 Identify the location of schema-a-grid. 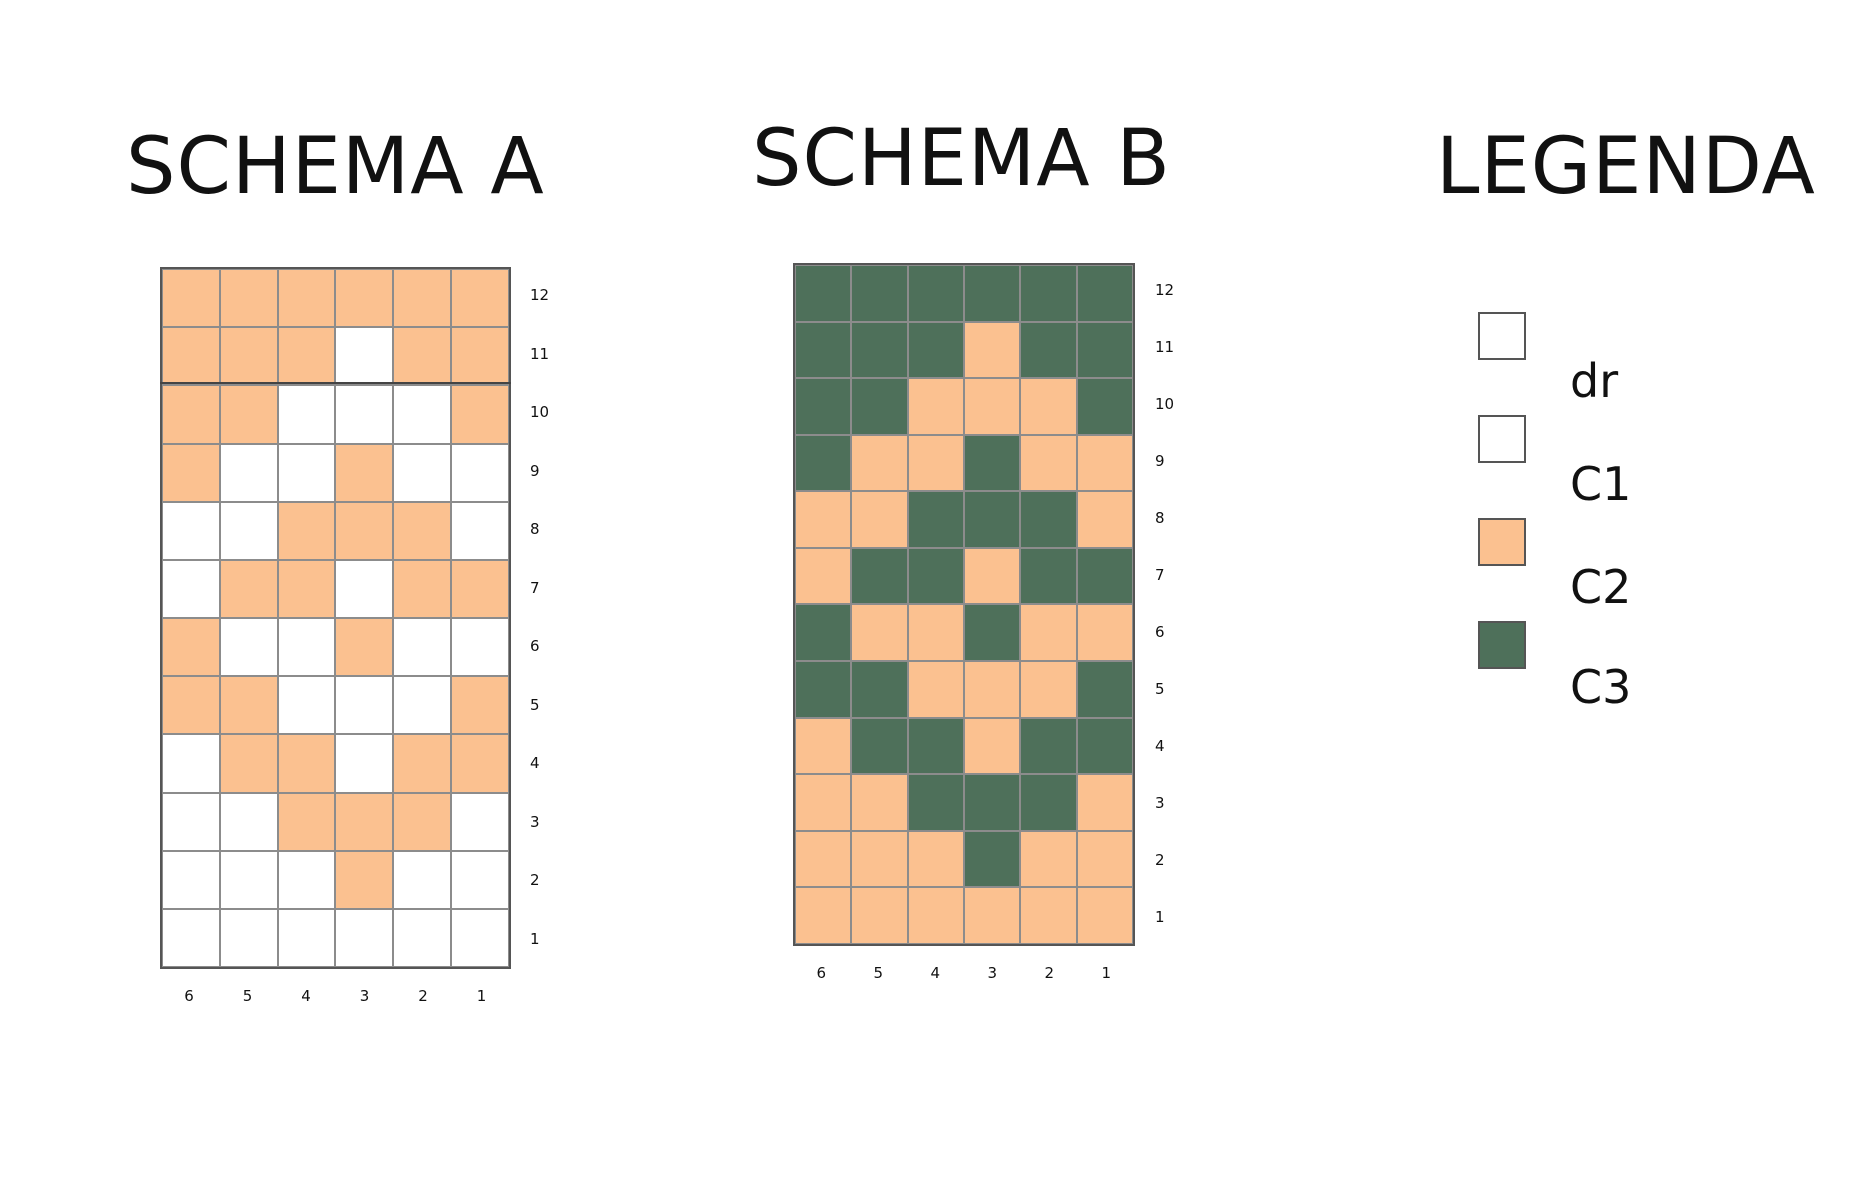
(335, 618).